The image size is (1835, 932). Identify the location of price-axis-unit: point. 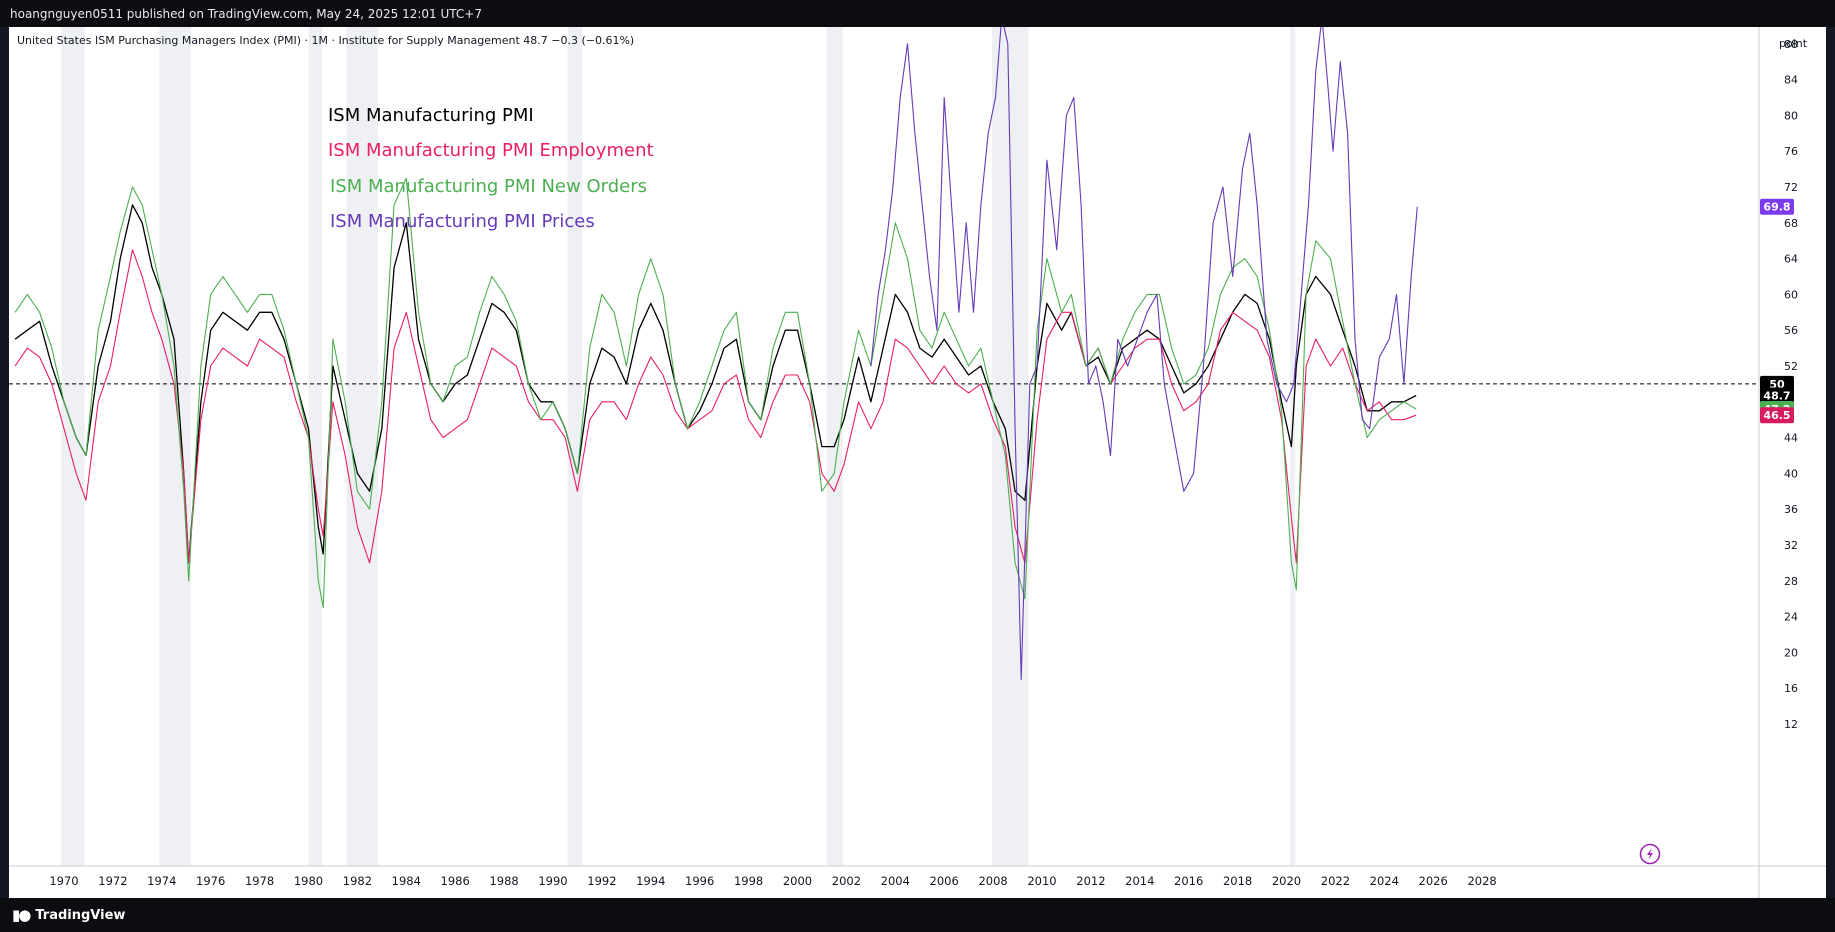
(1793, 43).